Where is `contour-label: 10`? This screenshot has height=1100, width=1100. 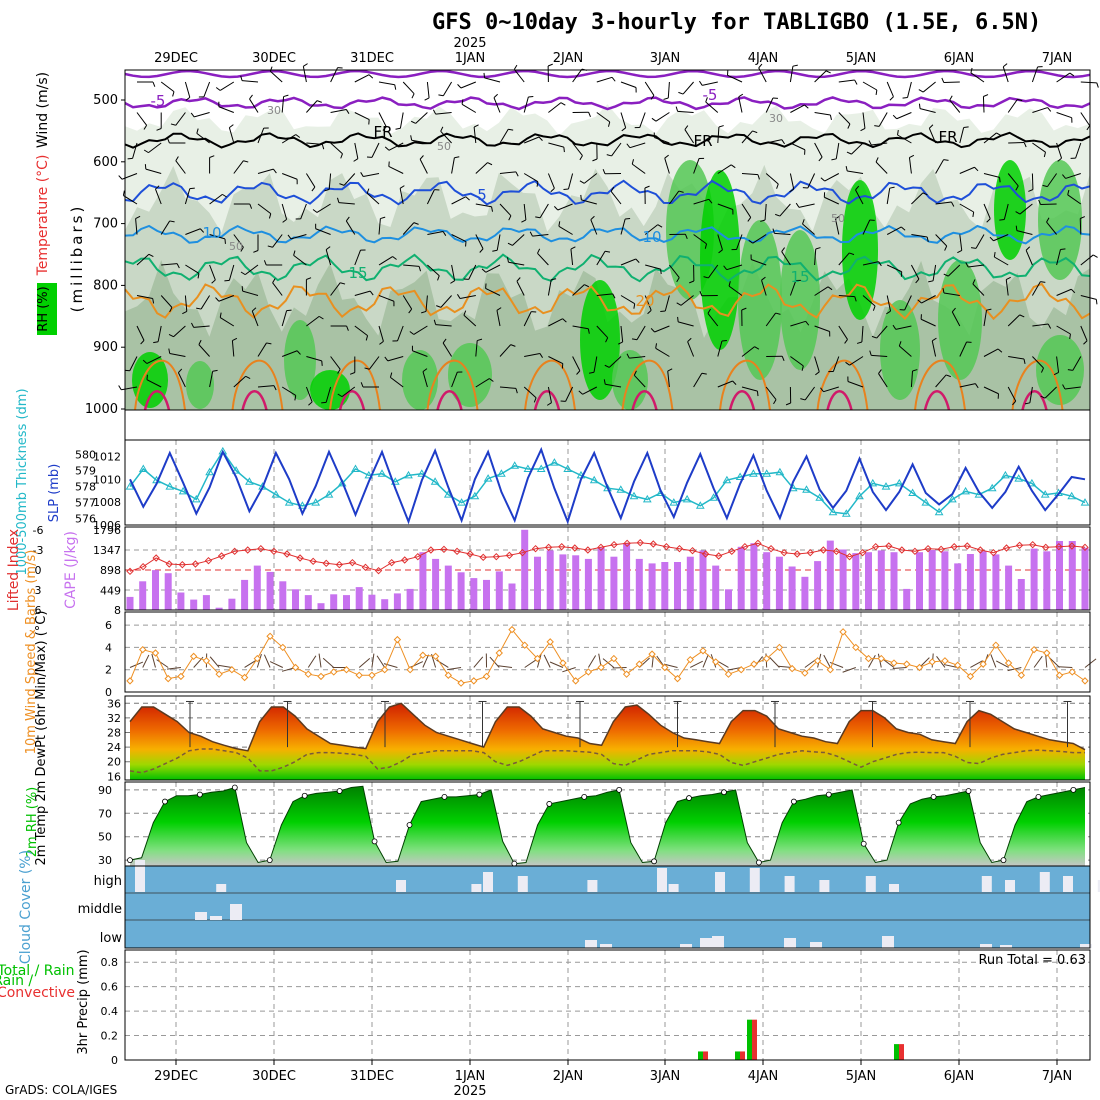 contour-label: 10 is located at coordinates (211, 233).